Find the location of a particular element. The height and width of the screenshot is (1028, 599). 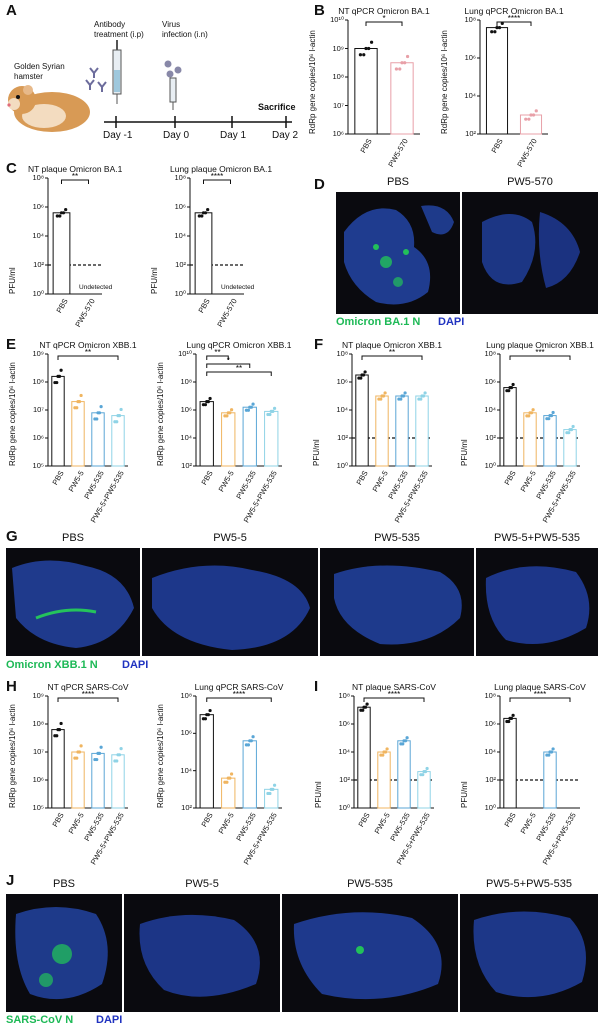

hamster-illustration is located at coordinates (48, 108).